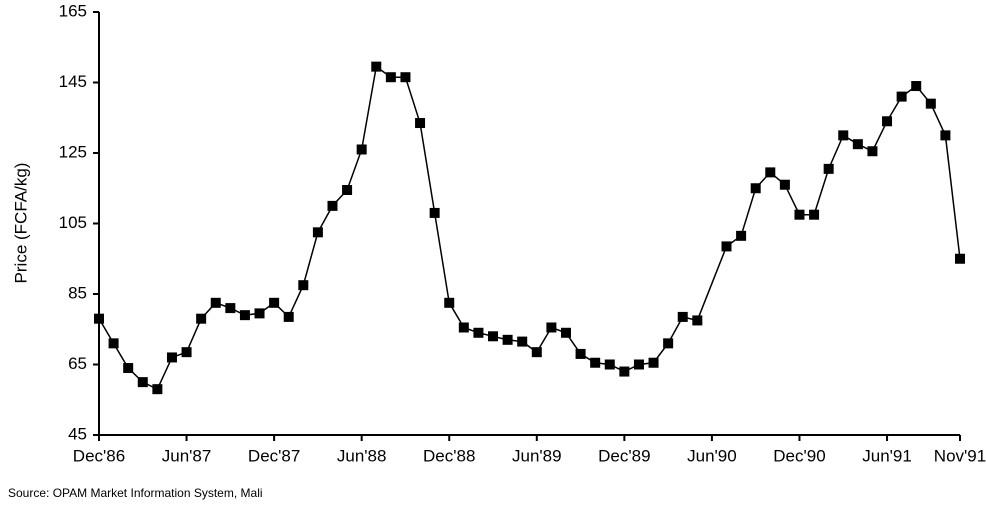  What do you see at coordinates (73, 10) in the screenshot?
I see `y-tick-label: 165` at bounding box center [73, 10].